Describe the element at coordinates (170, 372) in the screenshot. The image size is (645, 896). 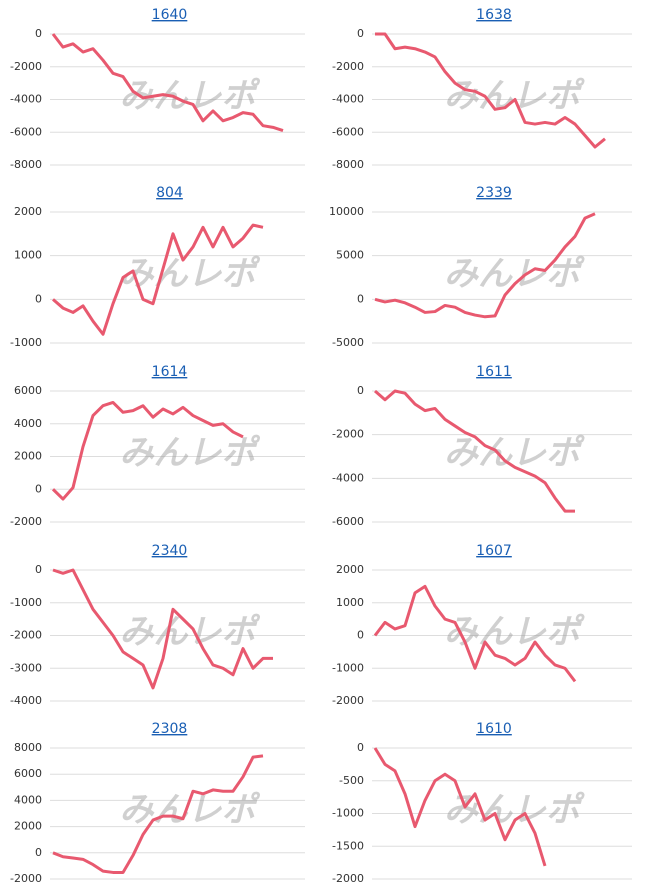
I see `chart-title: 1614` at that location.